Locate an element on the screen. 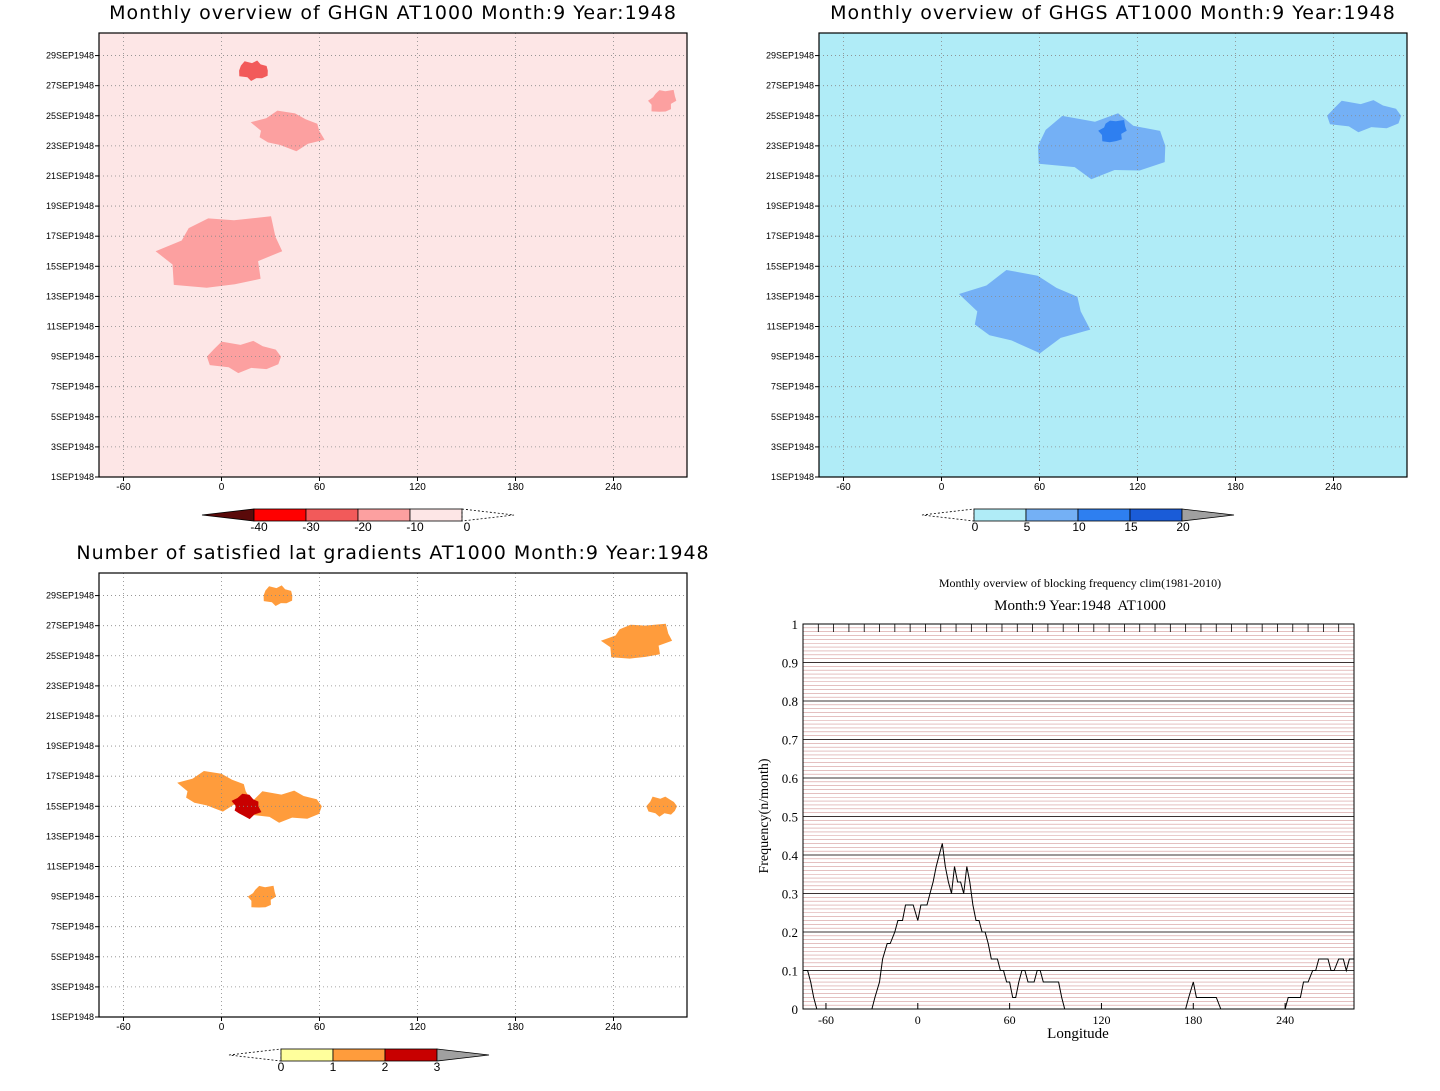 The height and width of the screenshot is (1091, 1440). colorbar-label: -20 is located at coordinates (363, 527).